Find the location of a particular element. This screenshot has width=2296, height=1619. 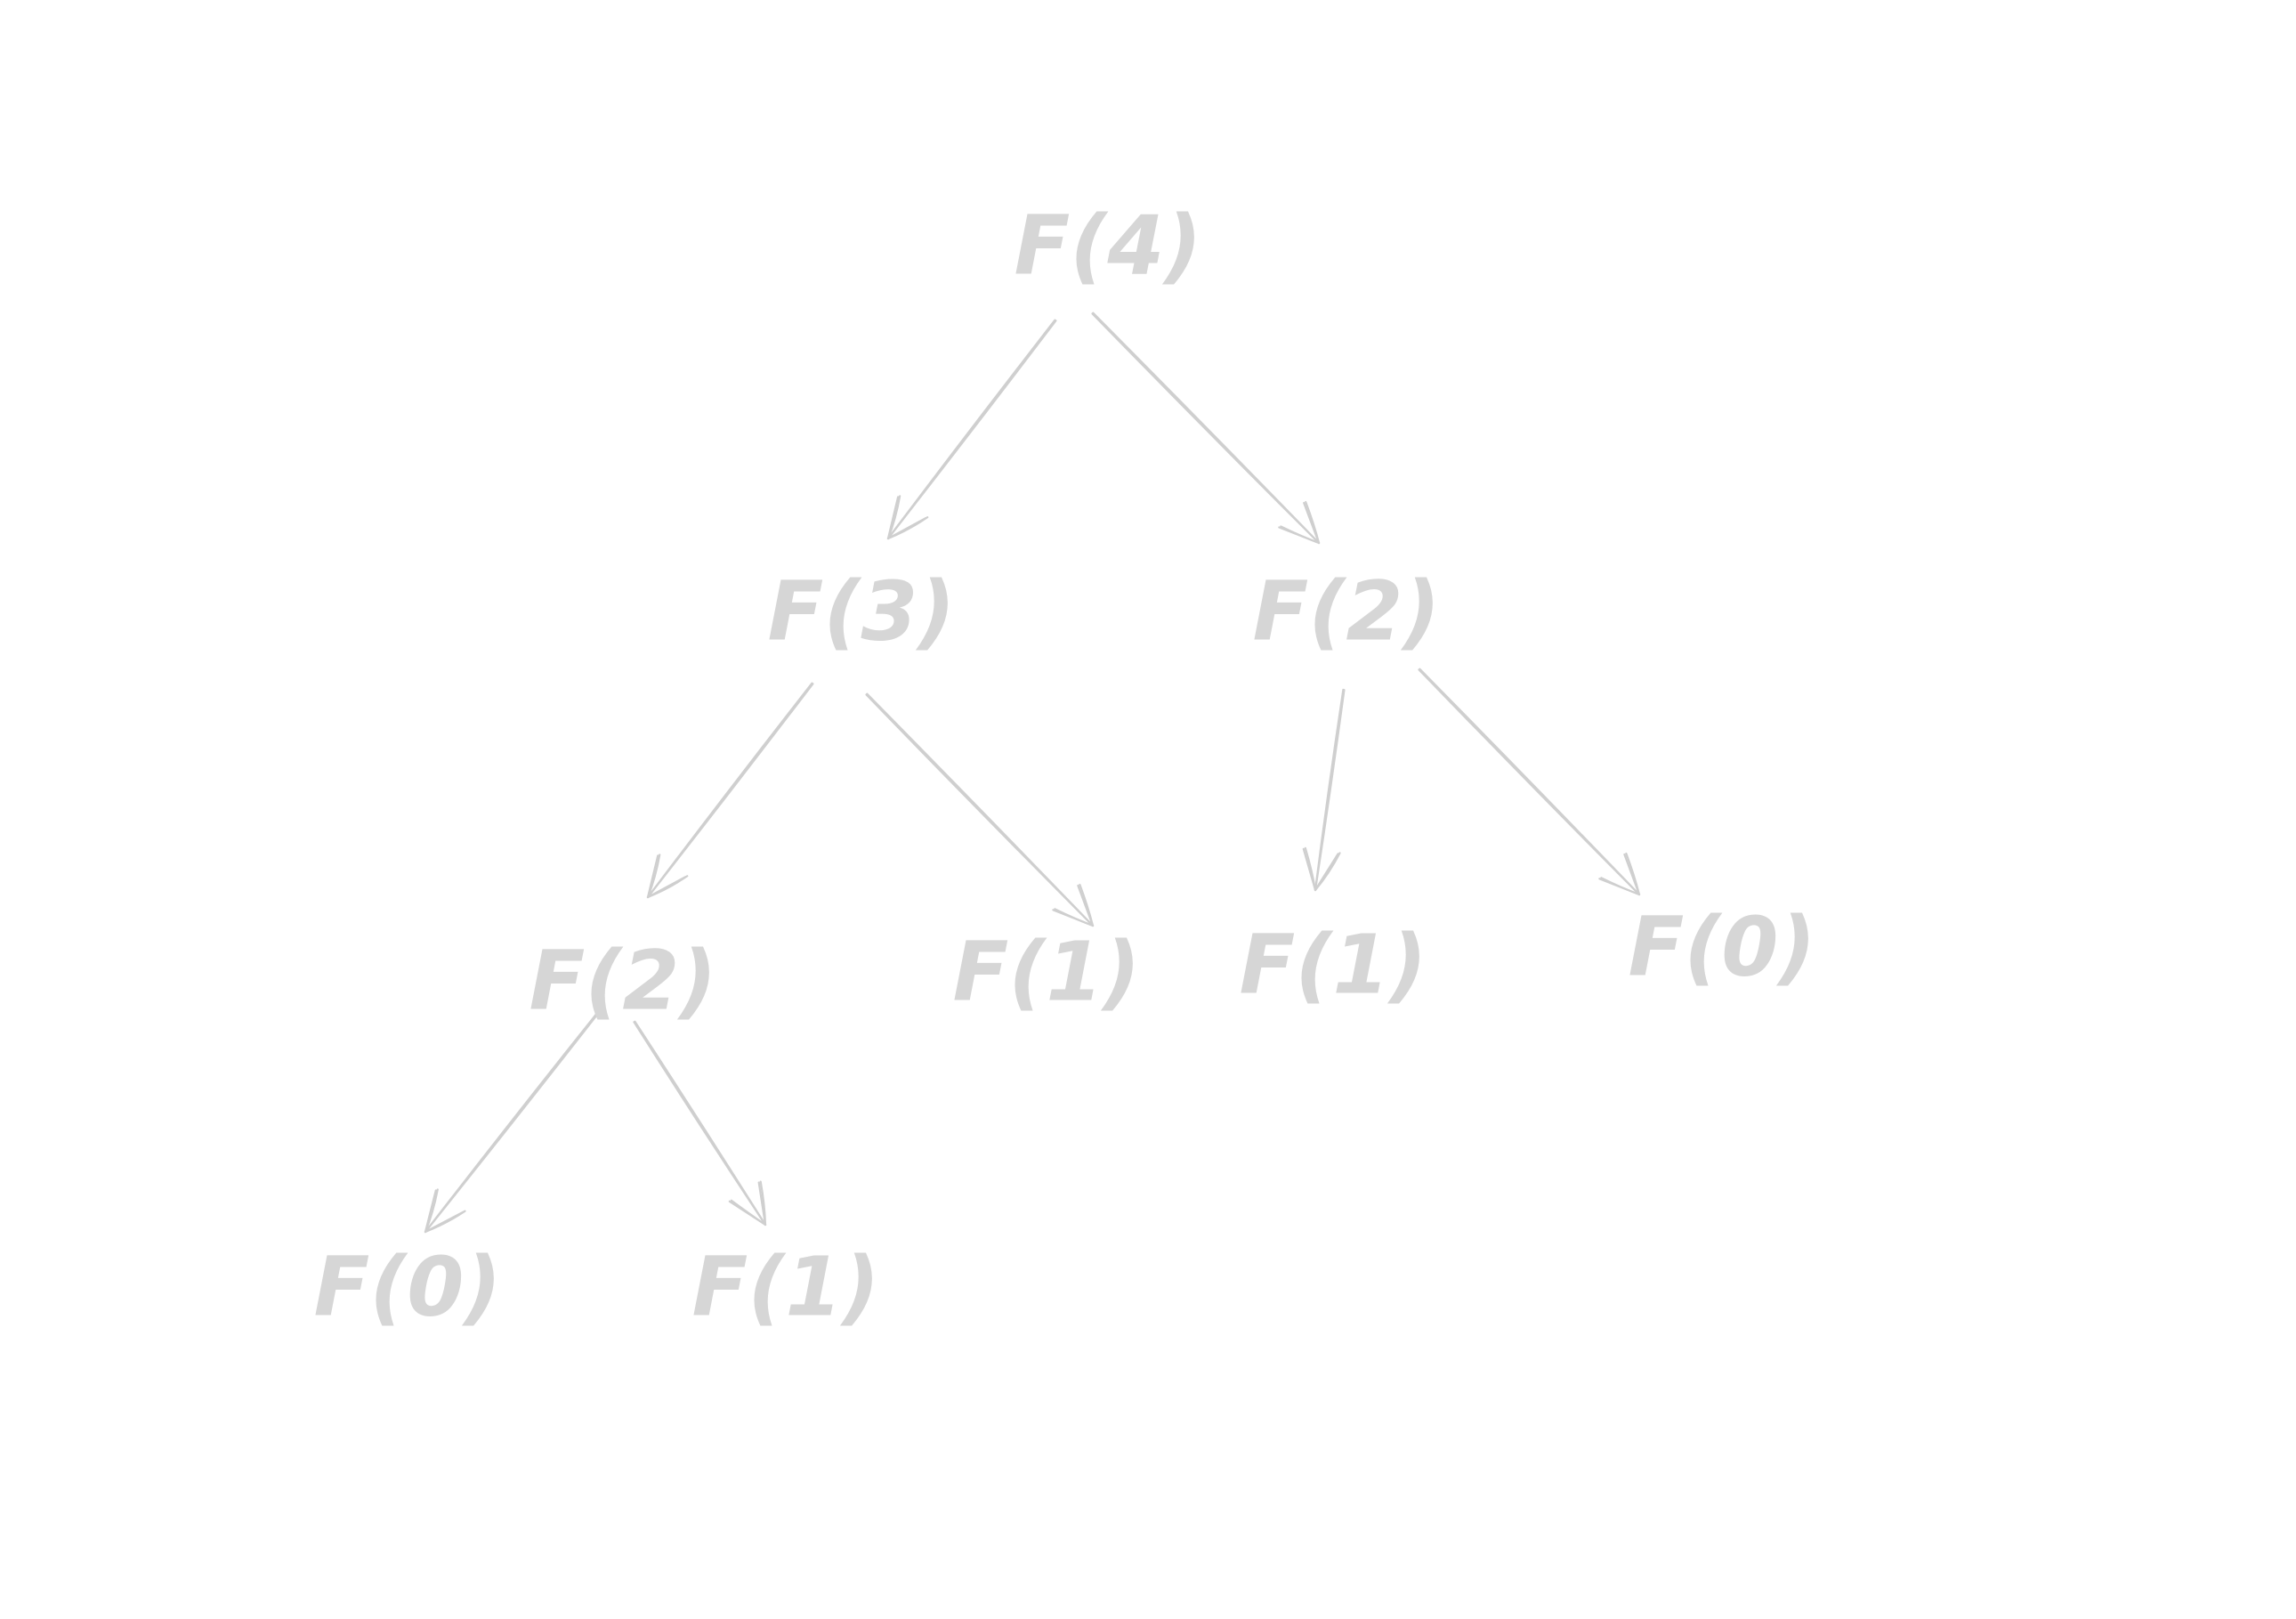

tree-node-n1: F(3) is located at coordinates (862, 611).